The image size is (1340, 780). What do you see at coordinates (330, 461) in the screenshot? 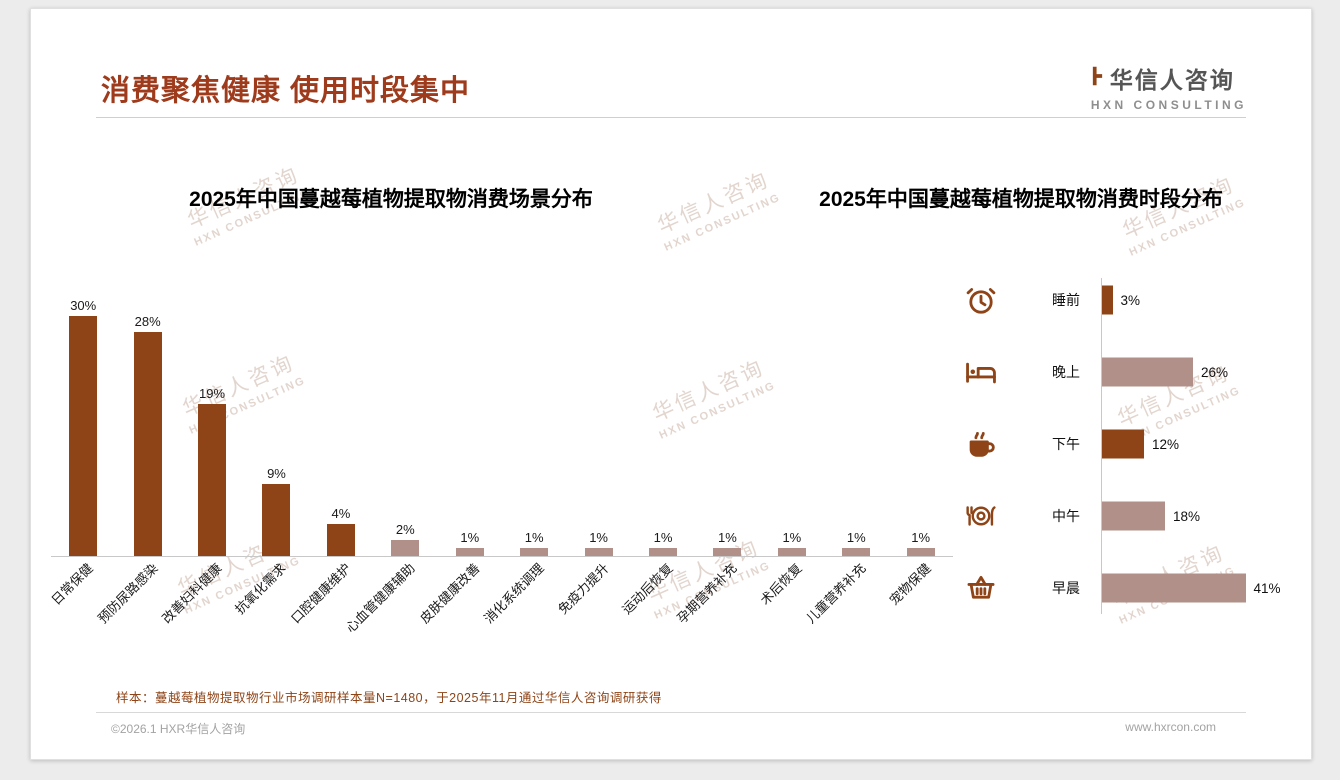
I see `scenario-bar-group: 4% 口腔健康维护` at bounding box center [330, 461].